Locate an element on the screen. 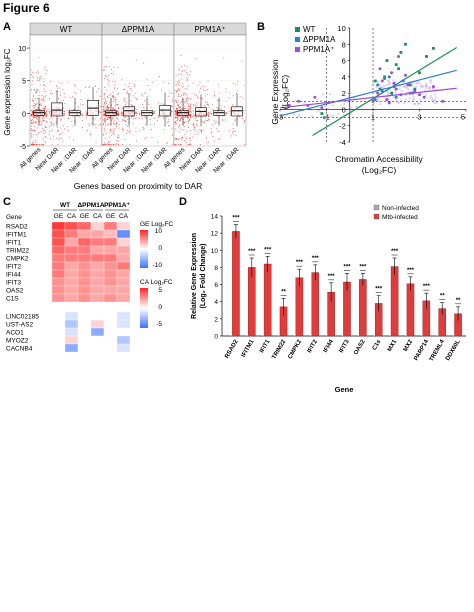  legend-label: ΔPPM1A is located at coordinates (319, 39).